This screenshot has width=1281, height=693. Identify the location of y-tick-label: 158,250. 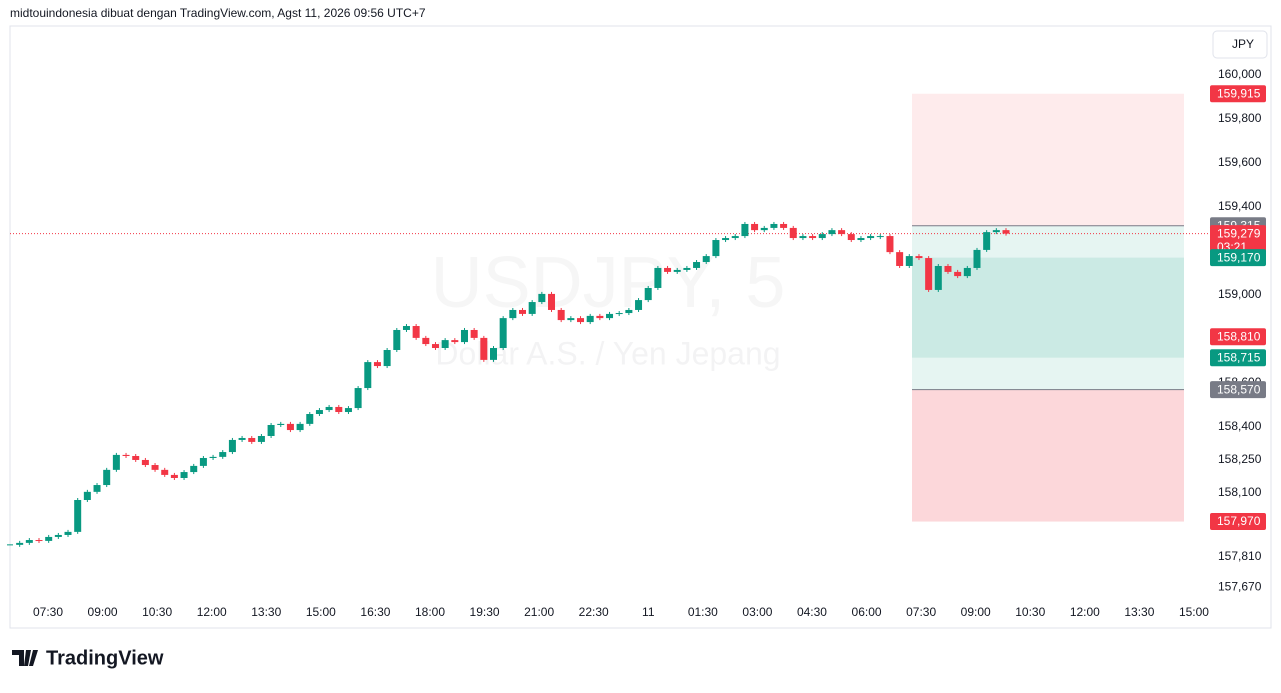
(1240, 459).